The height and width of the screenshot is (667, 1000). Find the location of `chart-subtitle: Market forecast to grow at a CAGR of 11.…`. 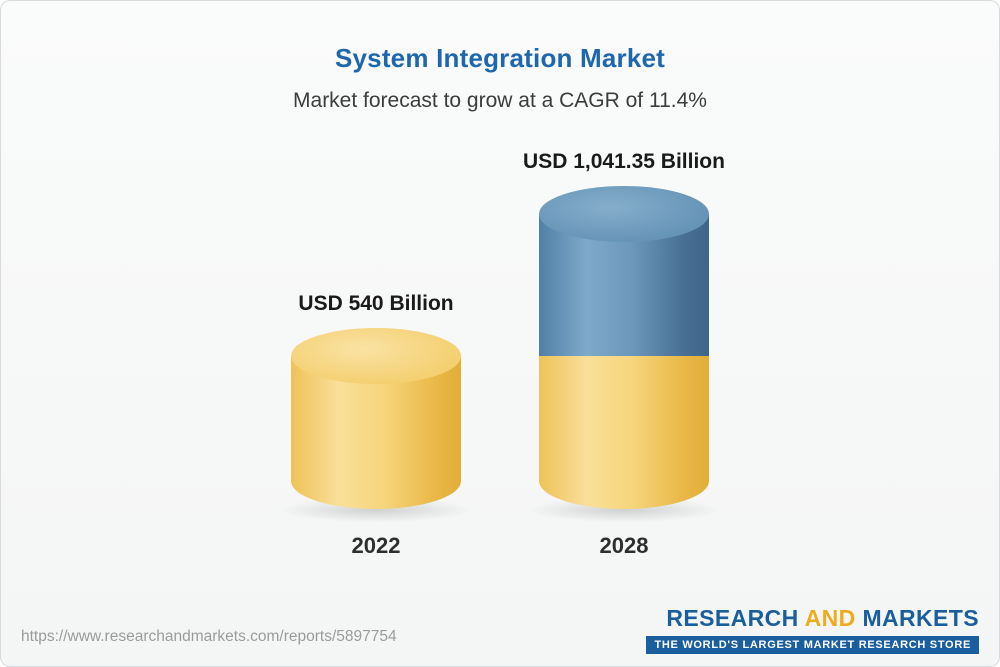

chart-subtitle: Market forecast to grow at a CAGR of 11.… is located at coordinates (500, 100).